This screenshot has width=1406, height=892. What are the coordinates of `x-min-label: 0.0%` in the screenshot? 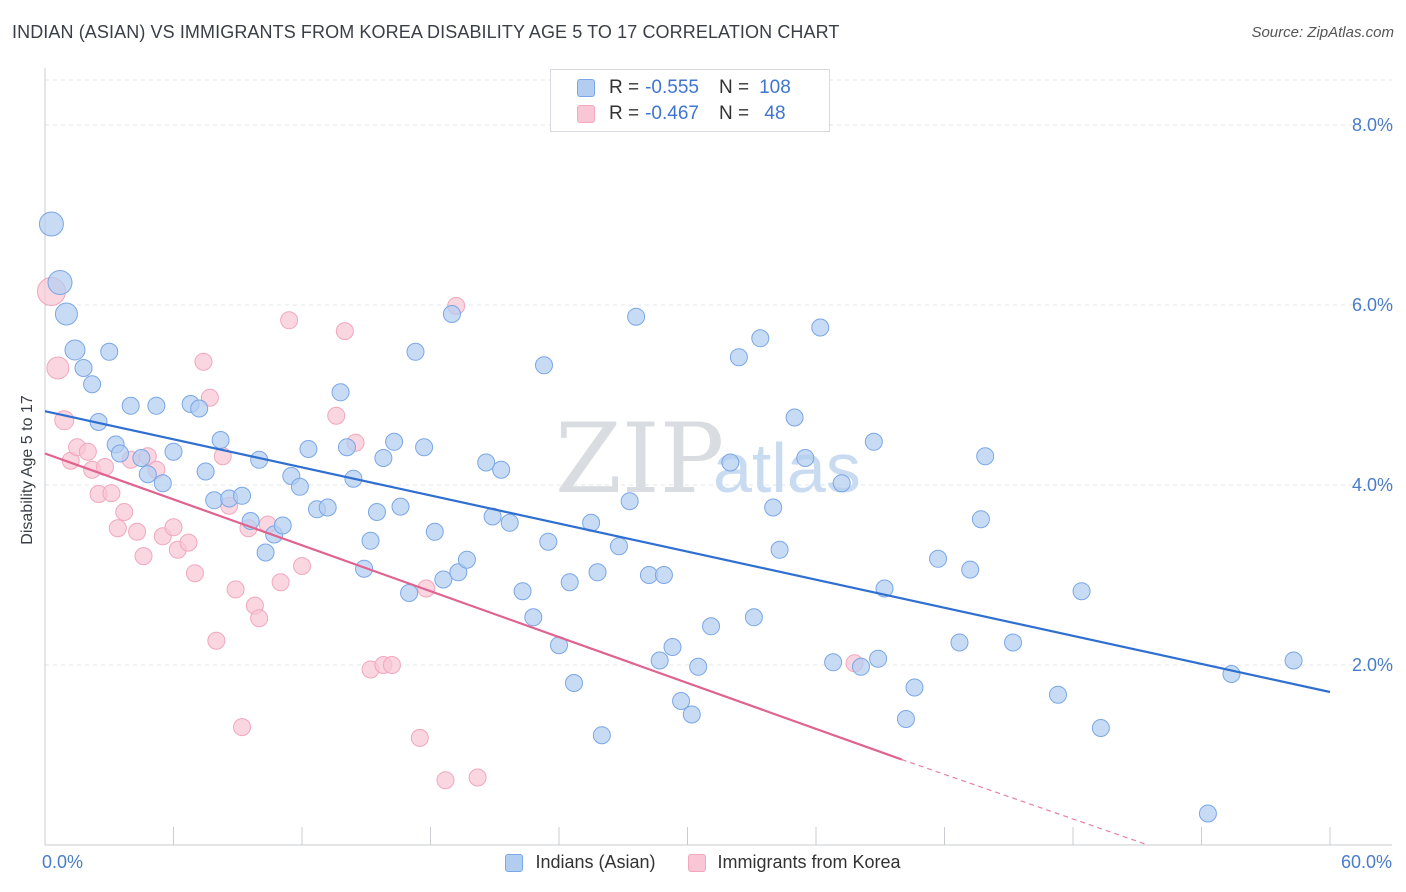 It's located at (63, 862).